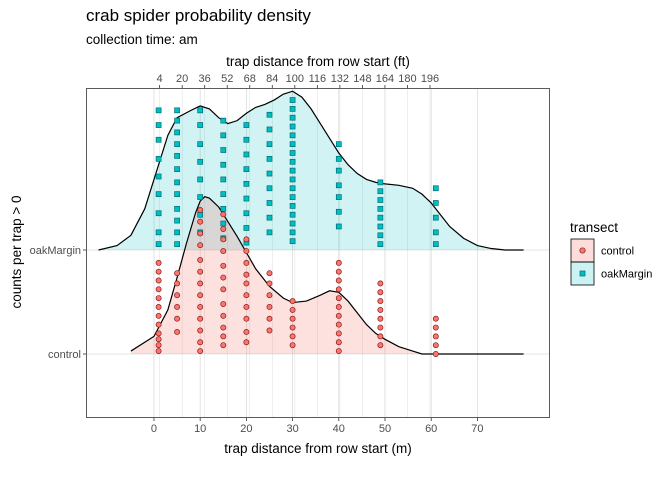 This screenshot has height=480, width=672. What do you see at coordinates (339, 429) in the screenshot?
I see `x-tick-label: 40` at bounding box center [339, 429].